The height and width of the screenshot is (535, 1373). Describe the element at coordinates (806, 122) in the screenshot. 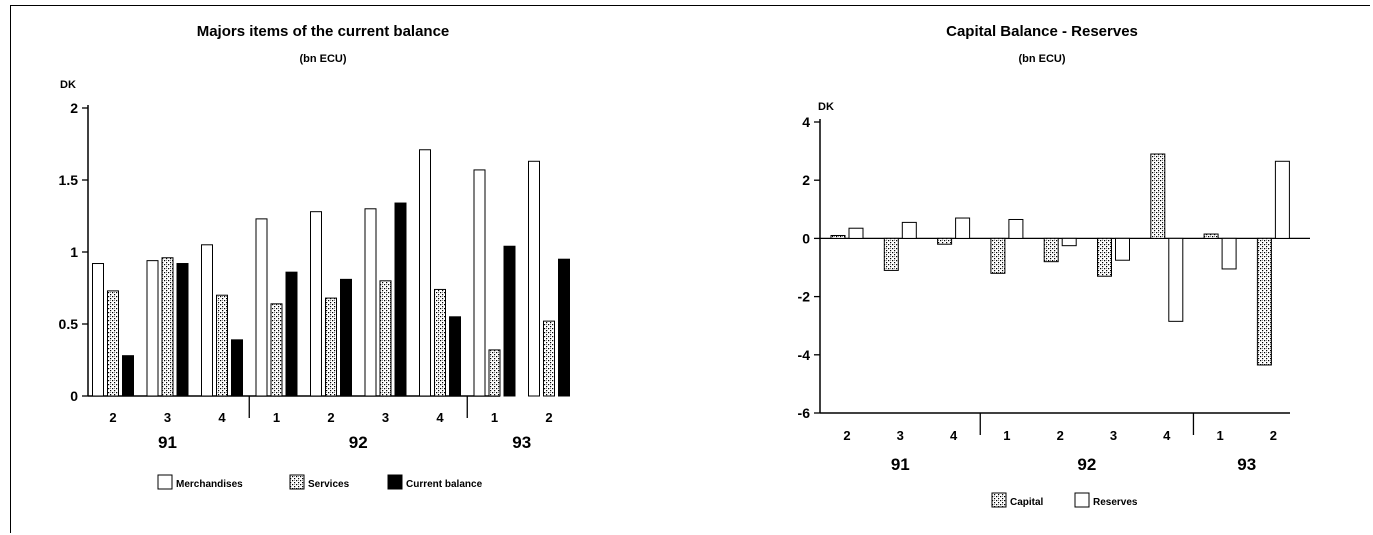

I see `chart2-y-tick-label: 4` at that location.